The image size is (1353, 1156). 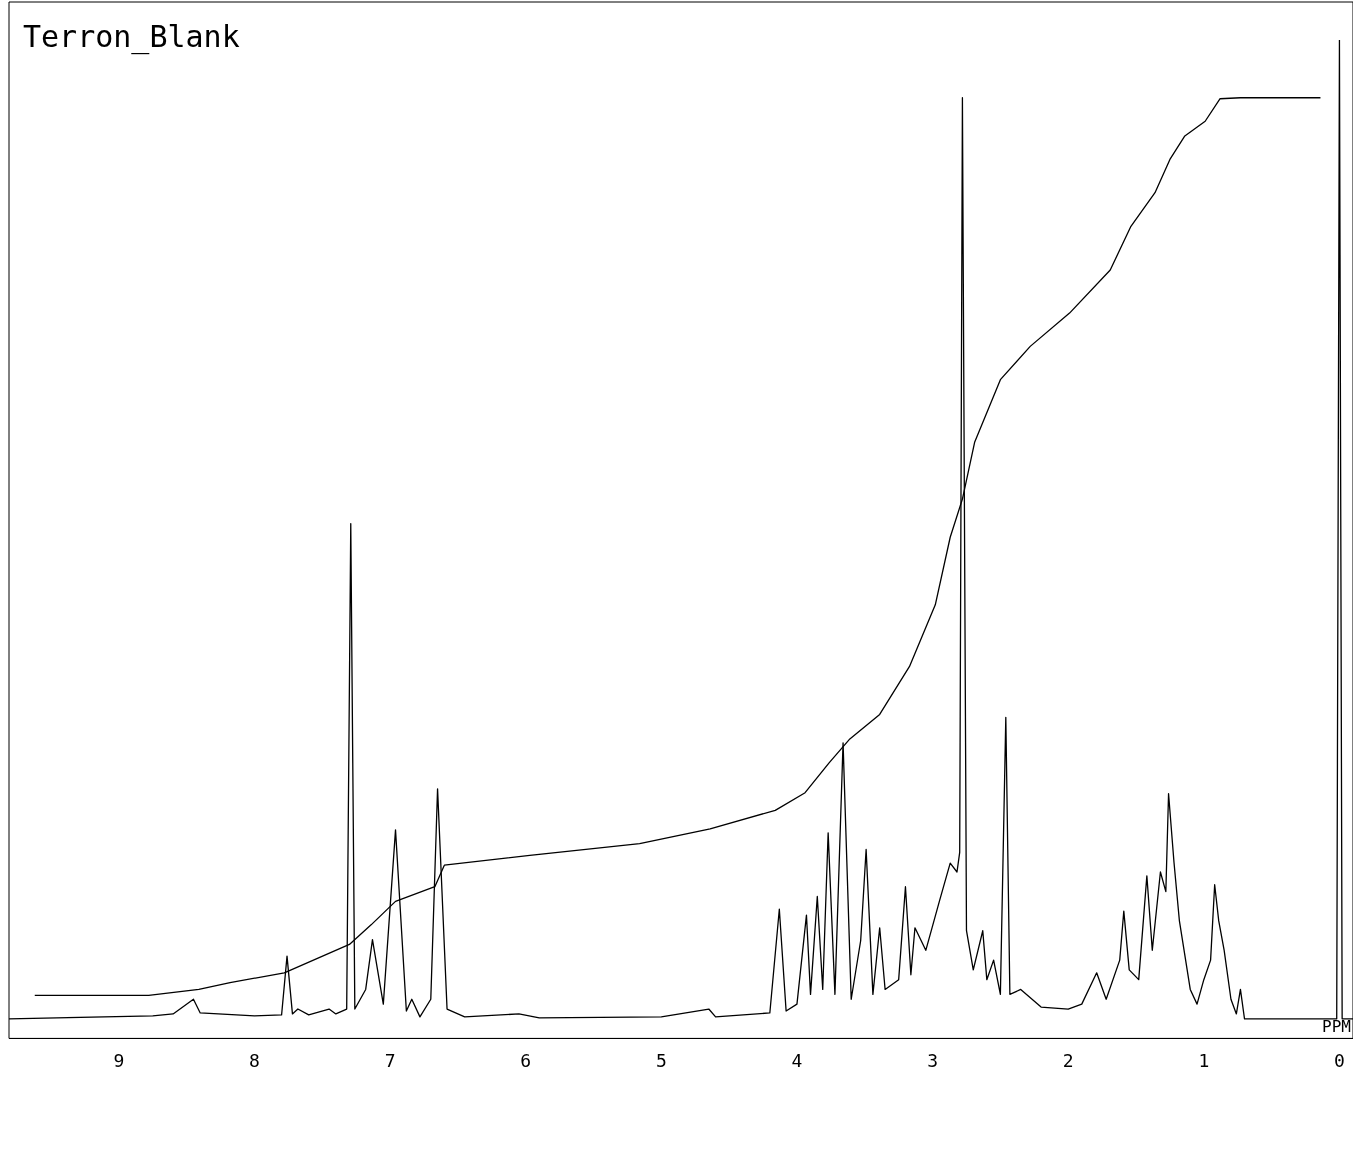 I want to click on x-tick-label: 9, so click(x=119, y=1060).